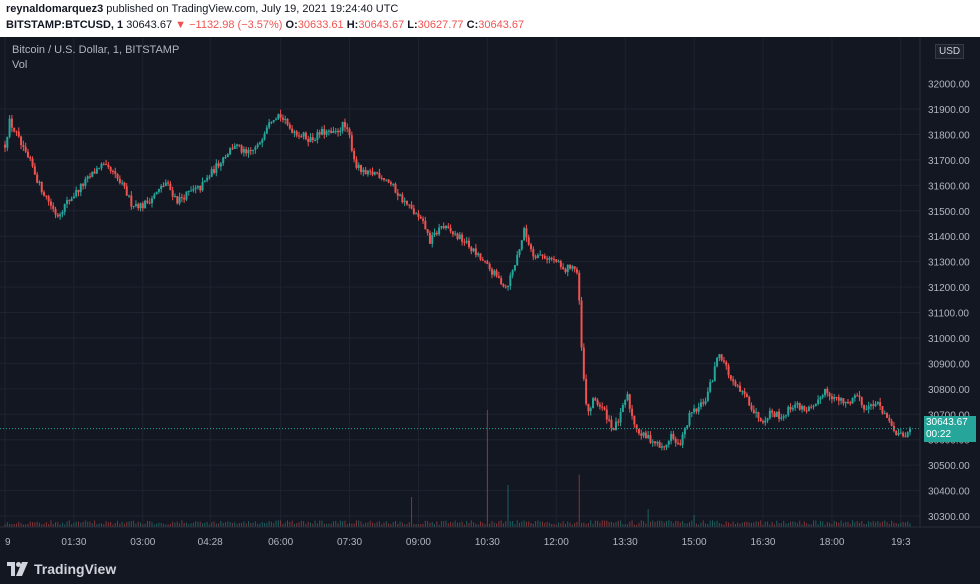  Describe the element at coordinates (96, 50) in the screenshot. I see `chart-legend-title: Bitcoin / U.S. Dollar, 1, BITSTAMP` at that location.